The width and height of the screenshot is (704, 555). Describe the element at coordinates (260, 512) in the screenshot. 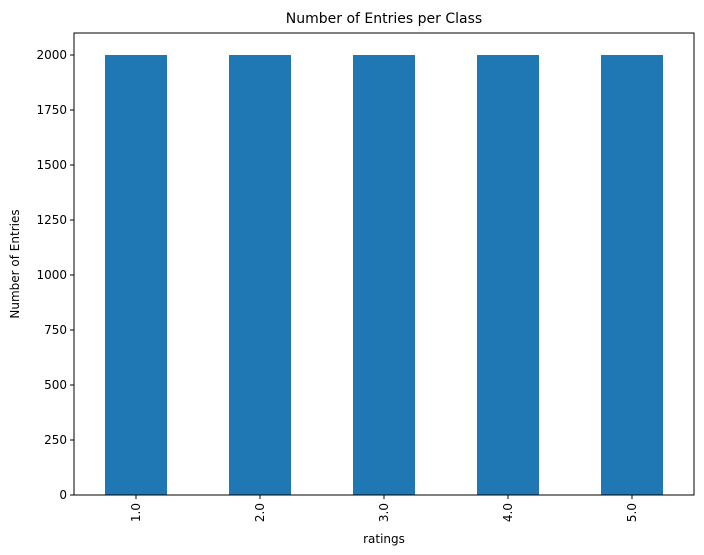

I see `x-tick-label-2.0: 2.0` at that location.